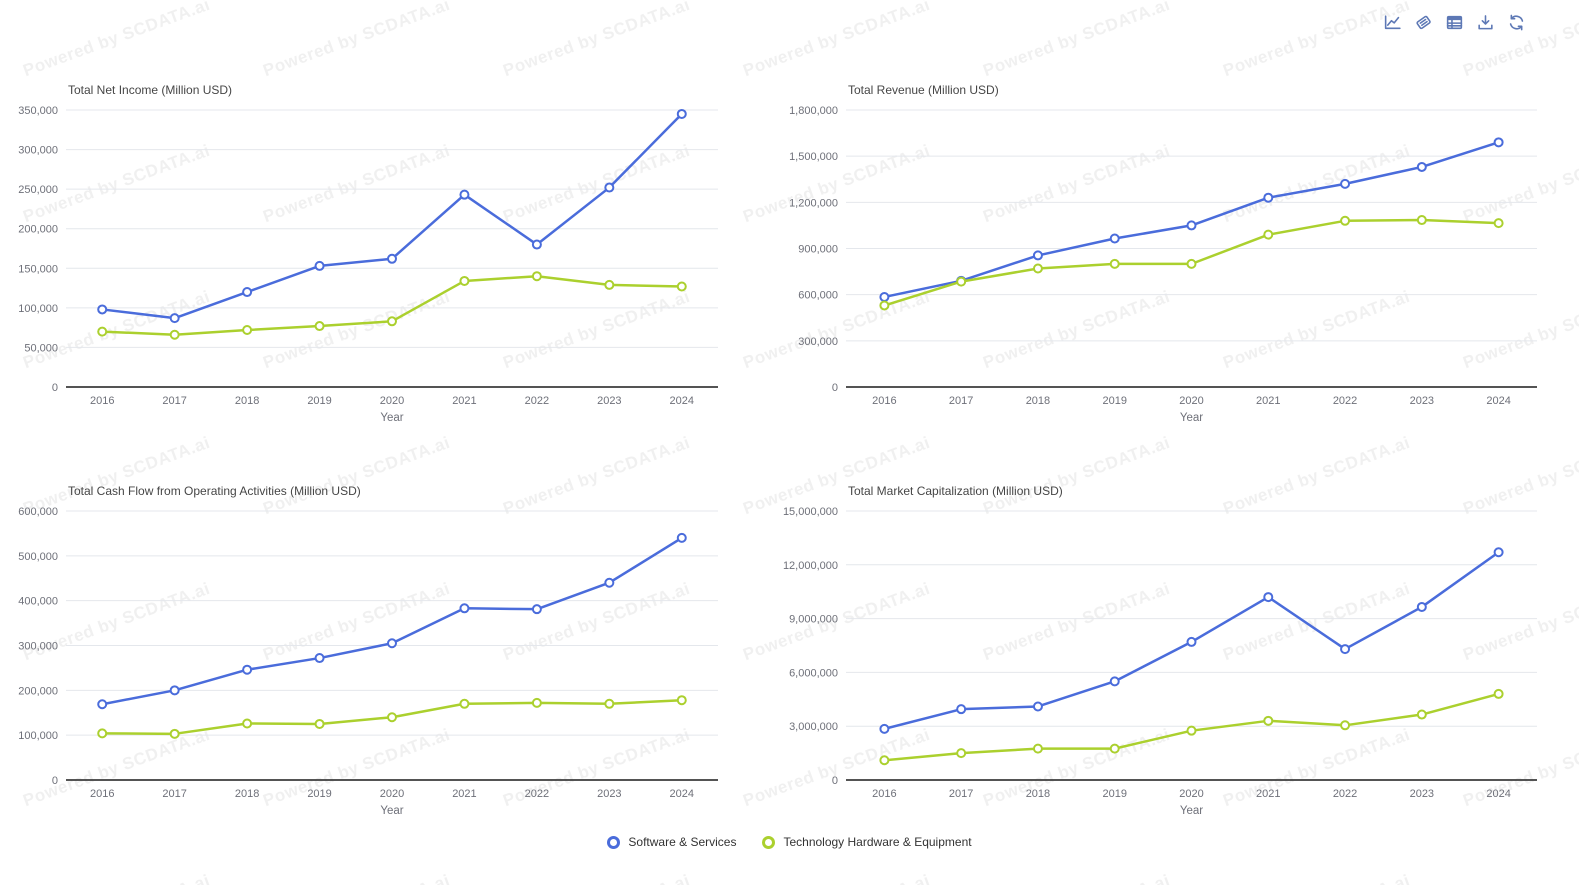 The width and height of the screenshot is (1579, 885). I want to click on legend-marker-icon, so click(614, 842).